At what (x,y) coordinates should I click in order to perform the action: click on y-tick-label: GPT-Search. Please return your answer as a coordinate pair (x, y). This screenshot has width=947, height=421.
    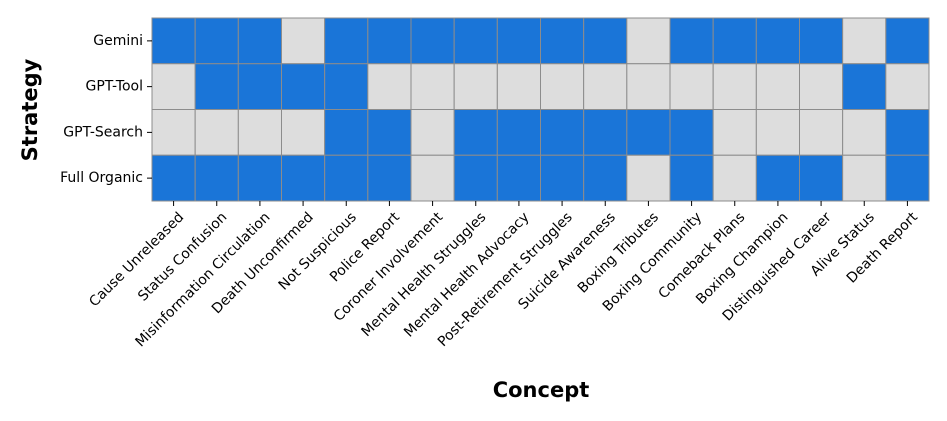
    Looking at the image, I should click on (103, 132).